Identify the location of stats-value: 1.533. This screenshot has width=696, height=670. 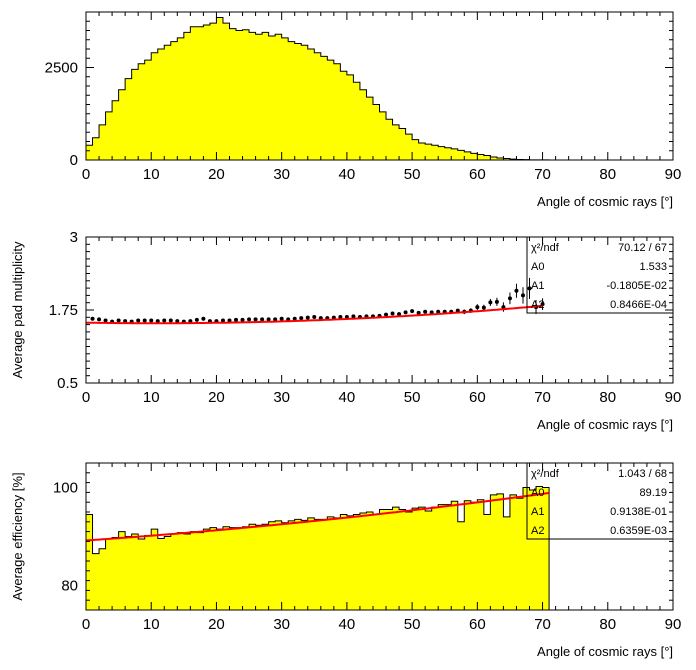
(653, 267).